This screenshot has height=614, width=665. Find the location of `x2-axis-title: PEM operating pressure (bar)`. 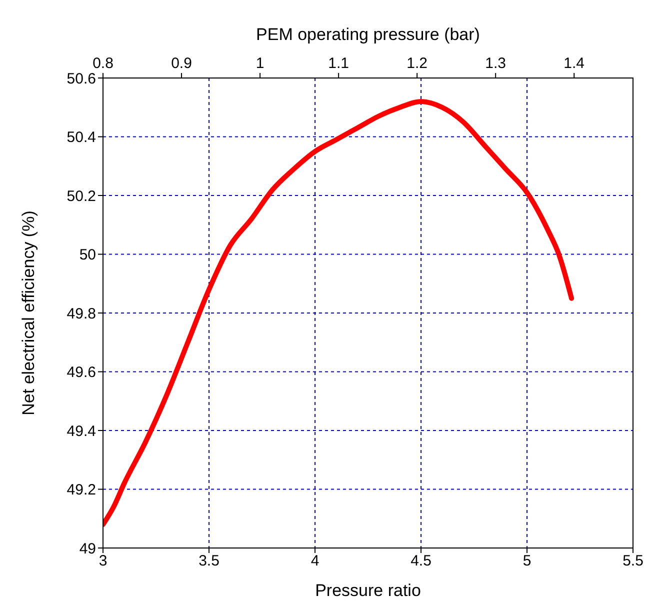

x2-axis-title: PEM operating pressure (bar) is located at coordinates (368, 34).